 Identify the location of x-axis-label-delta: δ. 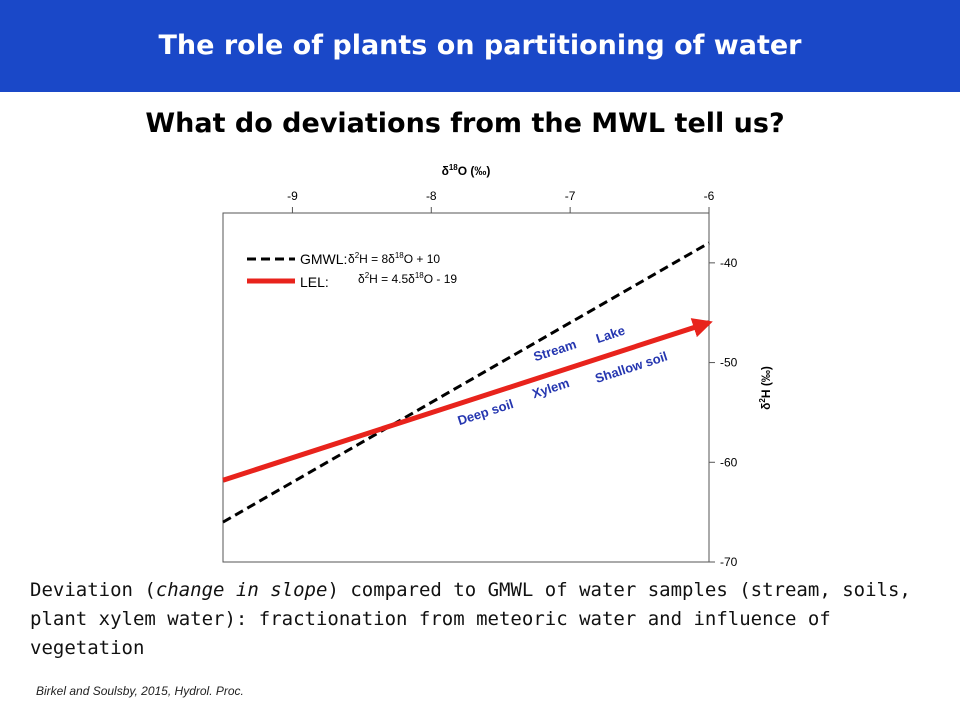
(445, 171).